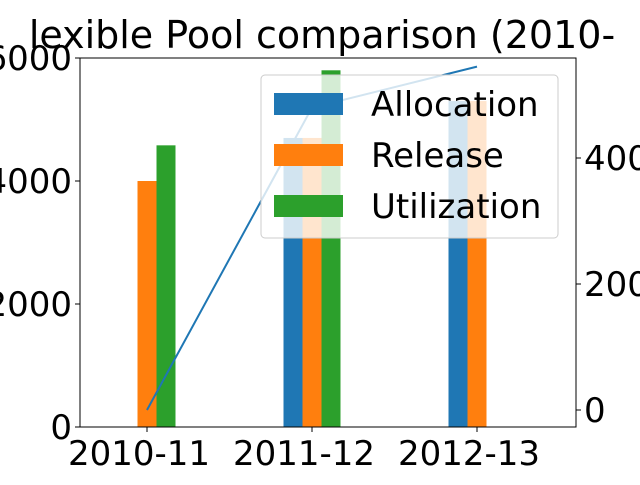 Image resolution: width=640 pixels, height=485 pixels. What do you see at coordinates (36, 305) in the screenshot?
I see `left-tick-label: 2000` at bounding box center [36, 305].